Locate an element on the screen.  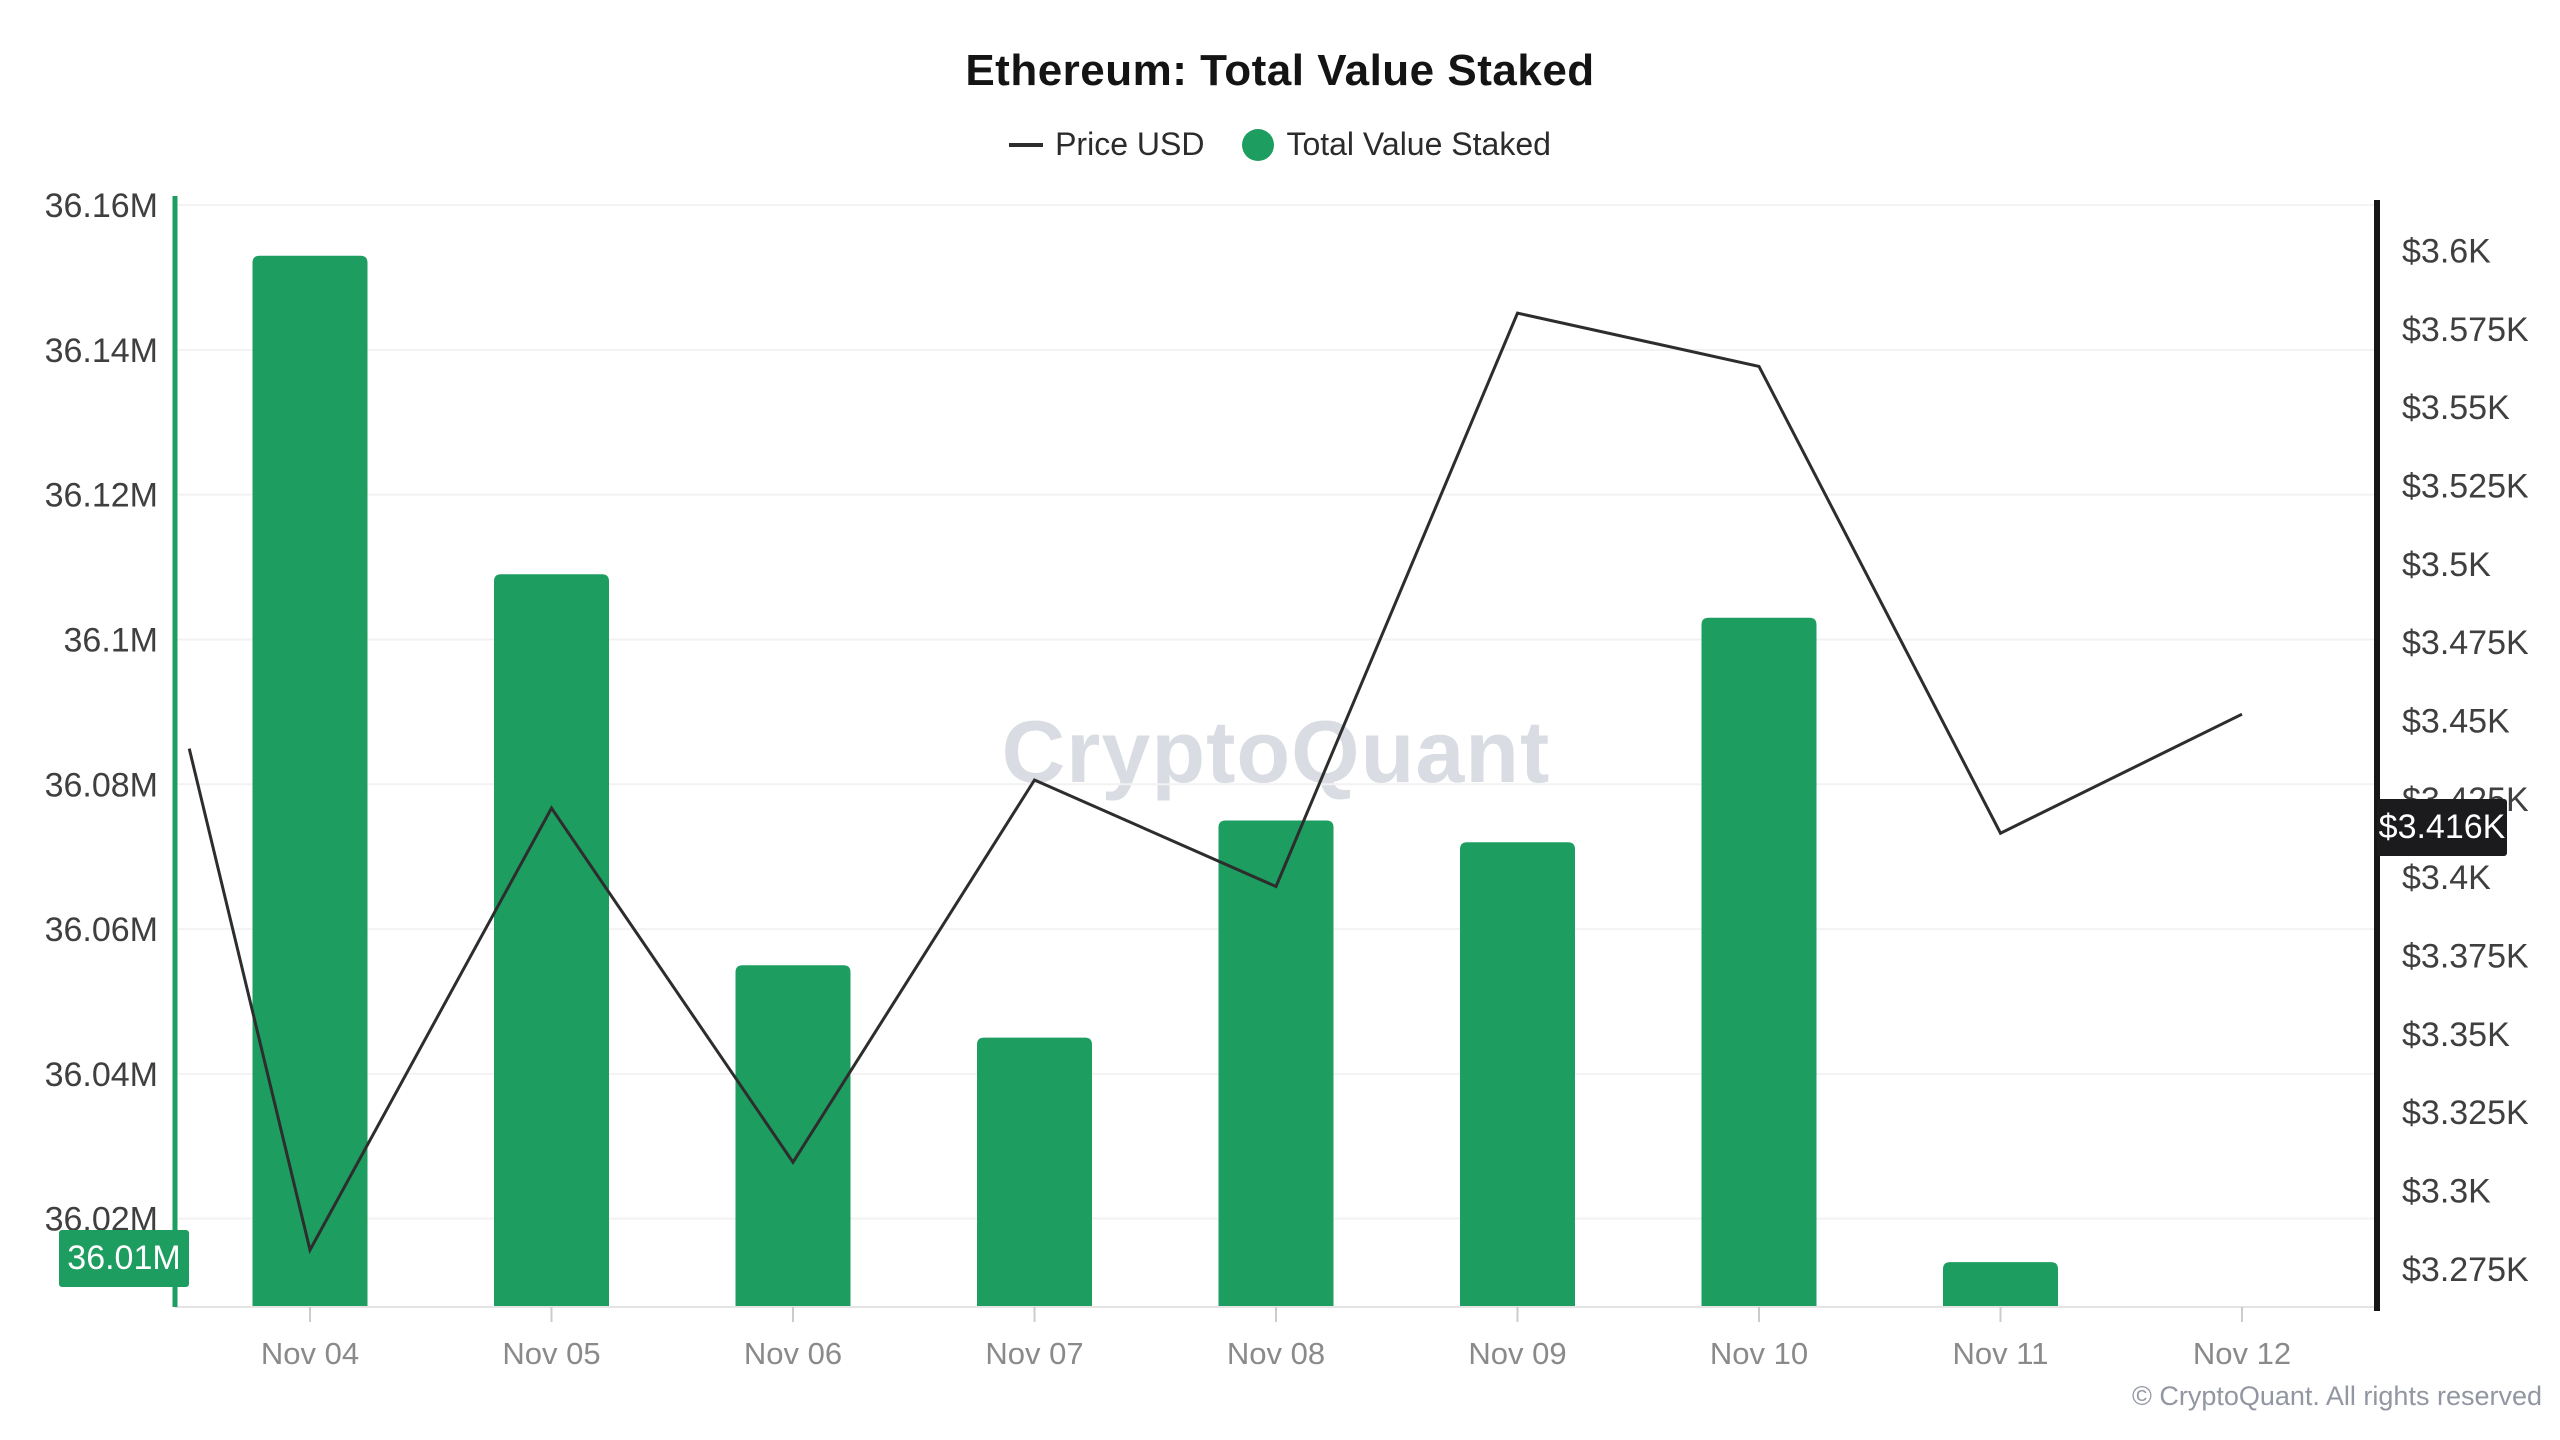
y-axis-label-right: $3.375K is located at coordinates (2465, 956).